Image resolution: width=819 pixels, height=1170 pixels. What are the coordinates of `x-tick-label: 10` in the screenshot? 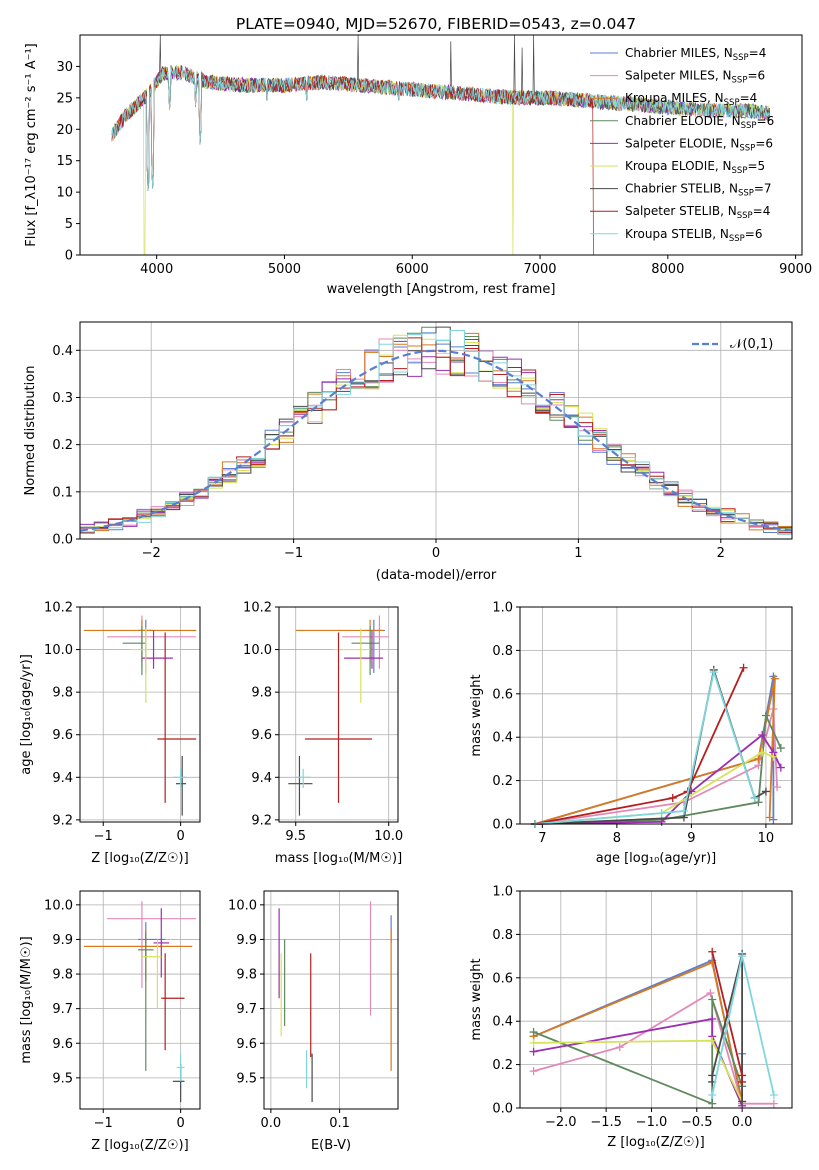 It's located at (766, 838).